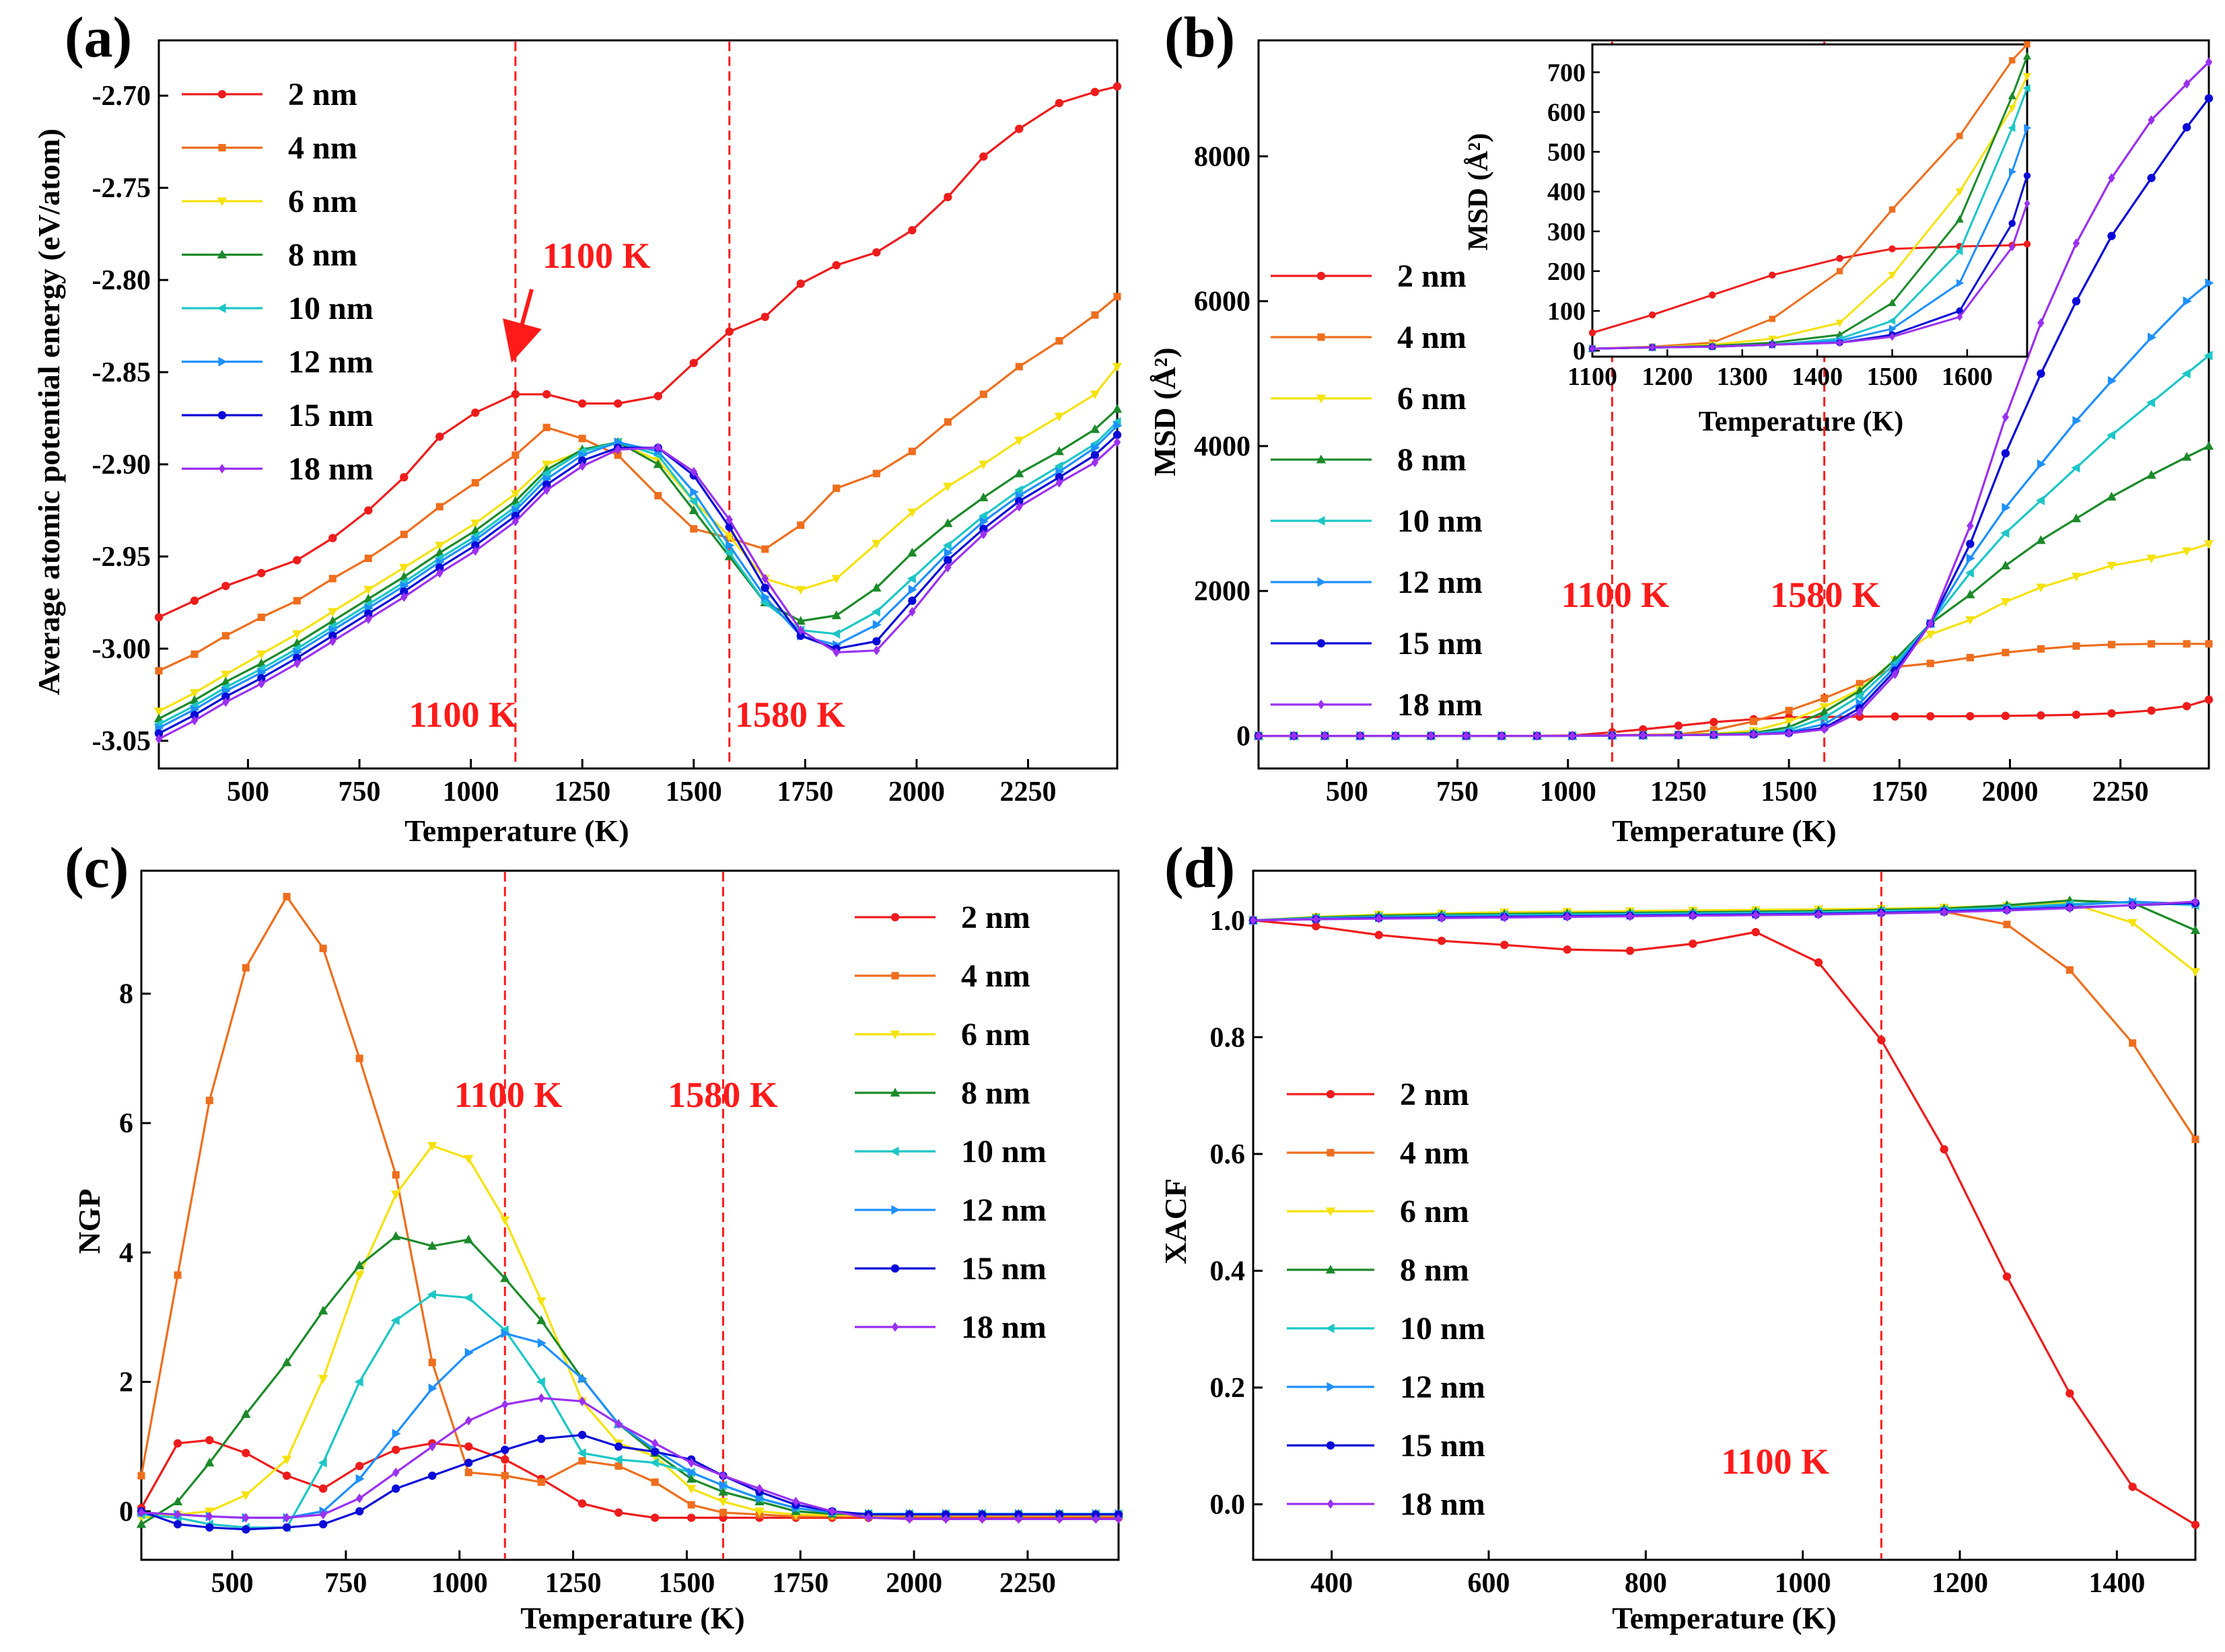 The width and height of the screenshot is (2225, 1652). Describe the element at coordinates (278, 282) in the screenshot. I see `legend-a: 2 nm 4 nm 6 nm 8 nm 10 nm 12 nm 15 nm 18 nm` at that location.